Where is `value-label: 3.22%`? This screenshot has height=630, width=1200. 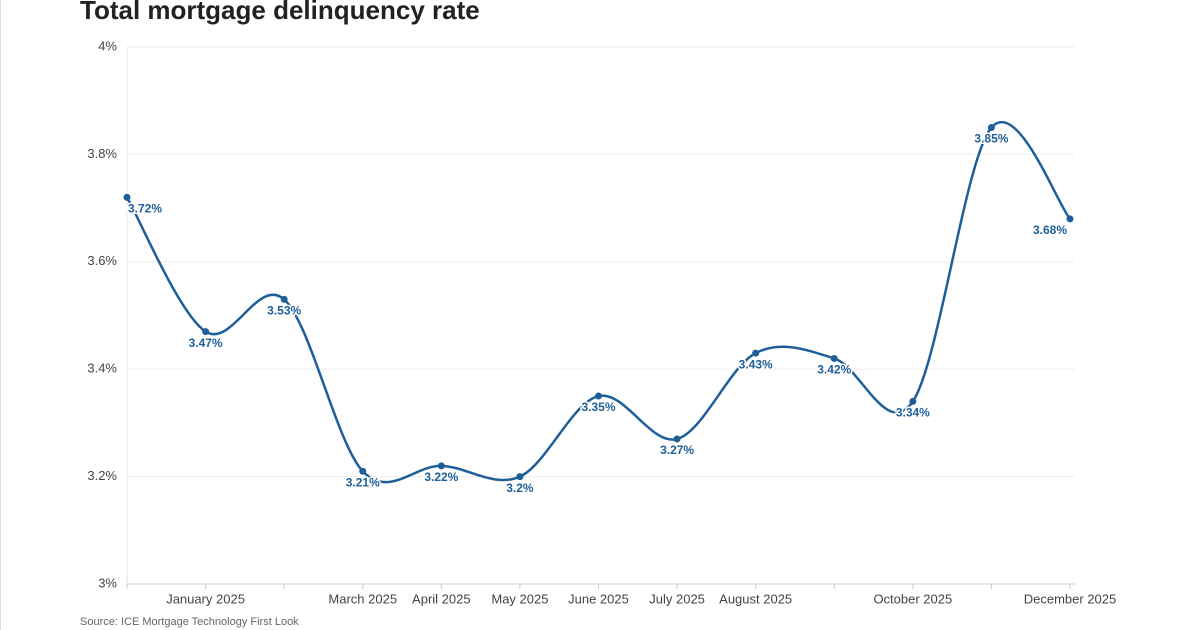 value-label: 3.22% is located at coordinates (441, 477).